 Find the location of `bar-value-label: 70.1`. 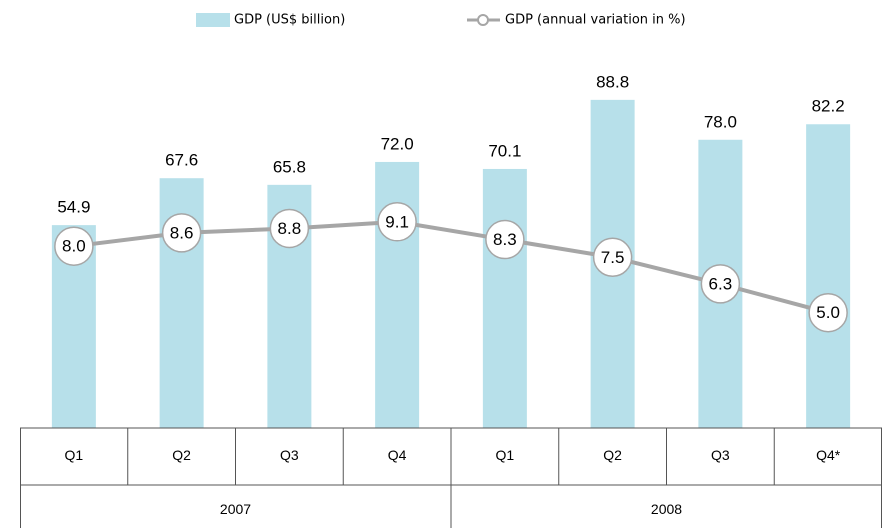

bar-value-label: 70.1 is located at coordinates (504, 150).